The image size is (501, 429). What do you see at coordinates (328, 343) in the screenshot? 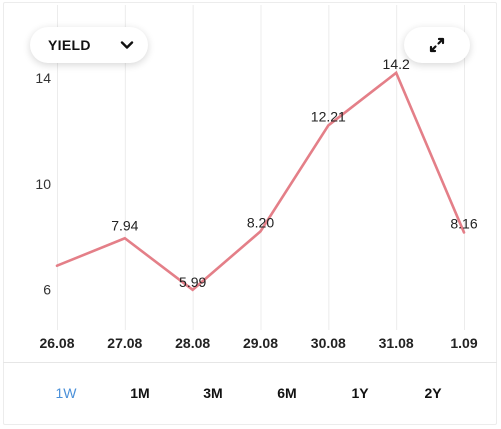
I see `x-tick-label: 30.08` at bounding box center [328, 343].